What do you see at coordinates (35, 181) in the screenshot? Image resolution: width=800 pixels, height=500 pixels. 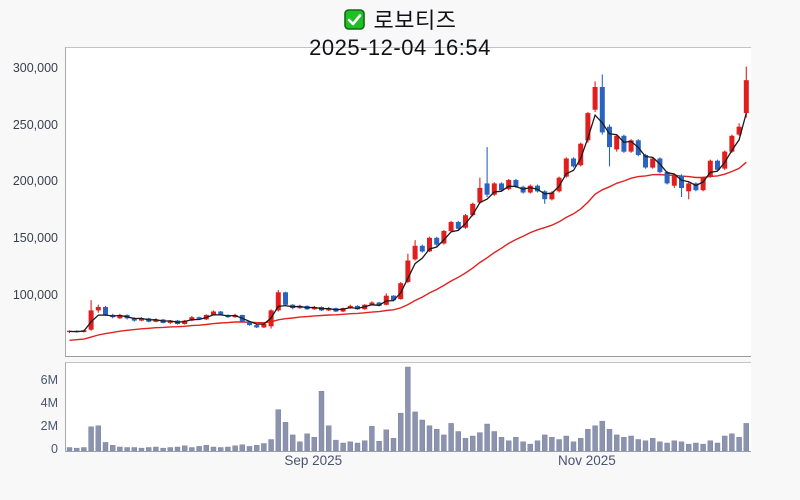 I see `price-axis-label: 200,000` at bounding box center [35, 181].